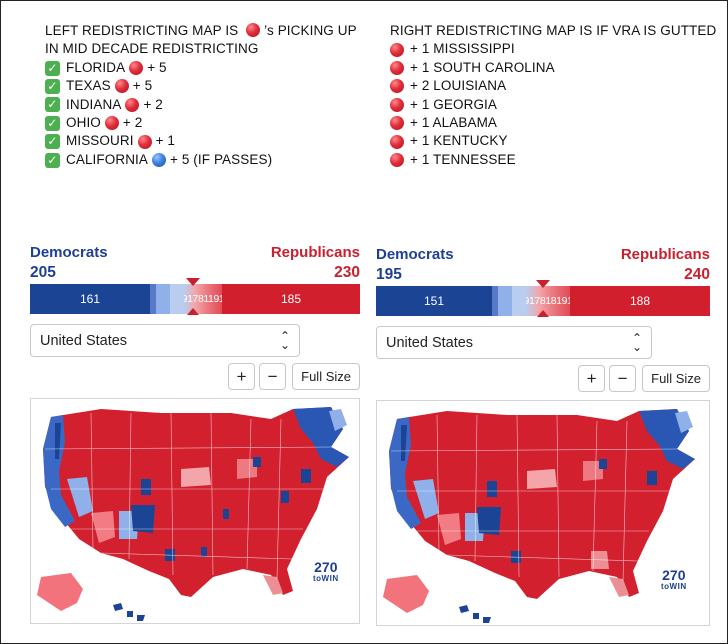 The image size is (728, 644). Describe the element at coordinates (210, 105) in the screenshot. I see `left-note-item: ✓ INDIANA + 2` at that location.